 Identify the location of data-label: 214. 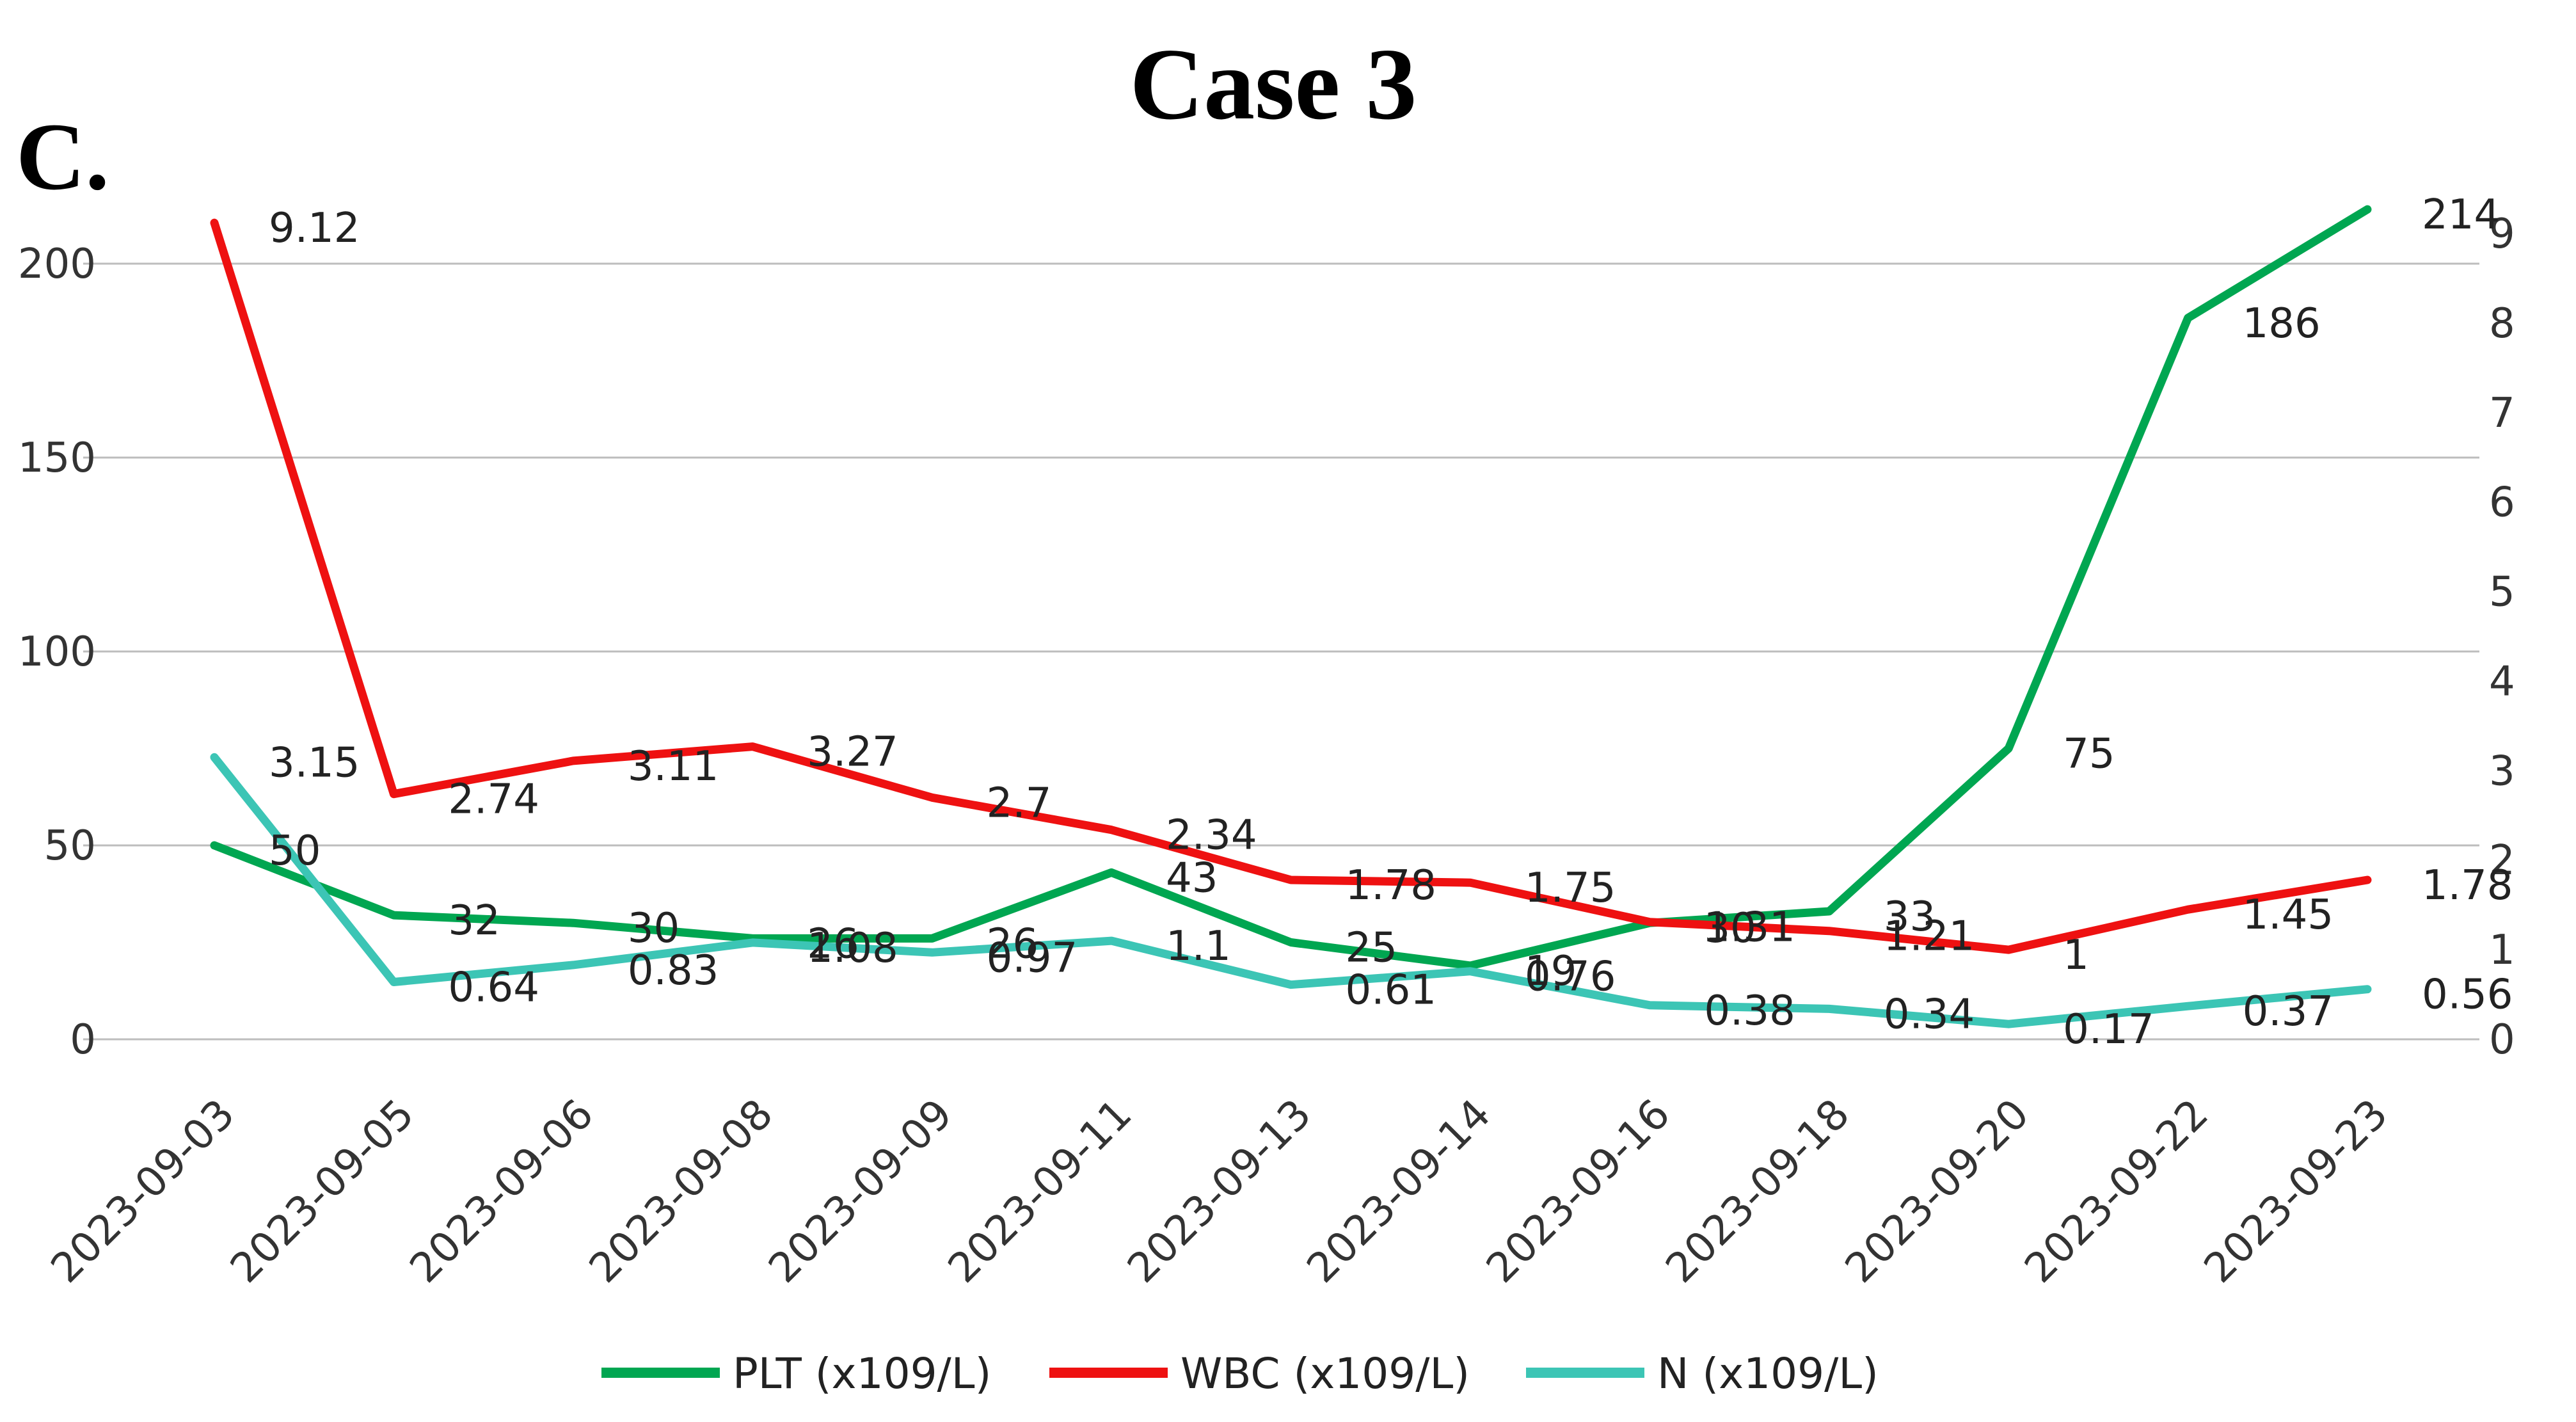
(2461, 215).